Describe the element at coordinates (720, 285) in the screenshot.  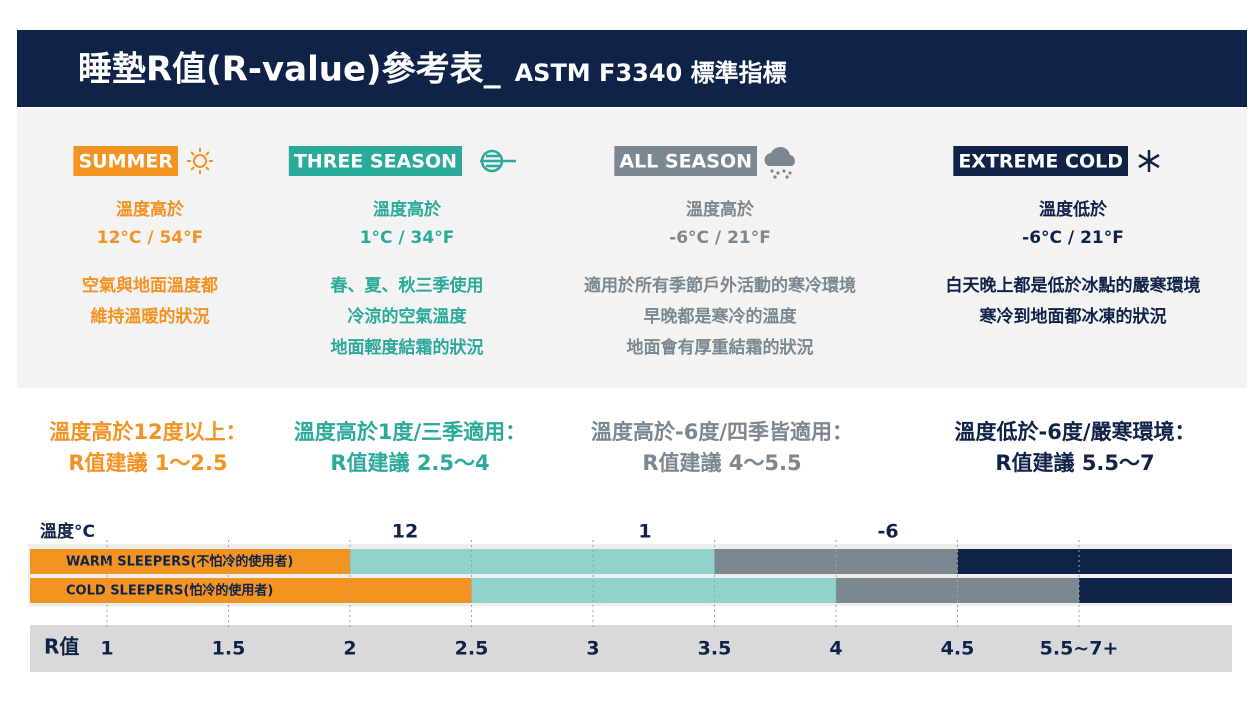
I see `description: 適用於所有季節戶外活動的寒冷環境` at that location.